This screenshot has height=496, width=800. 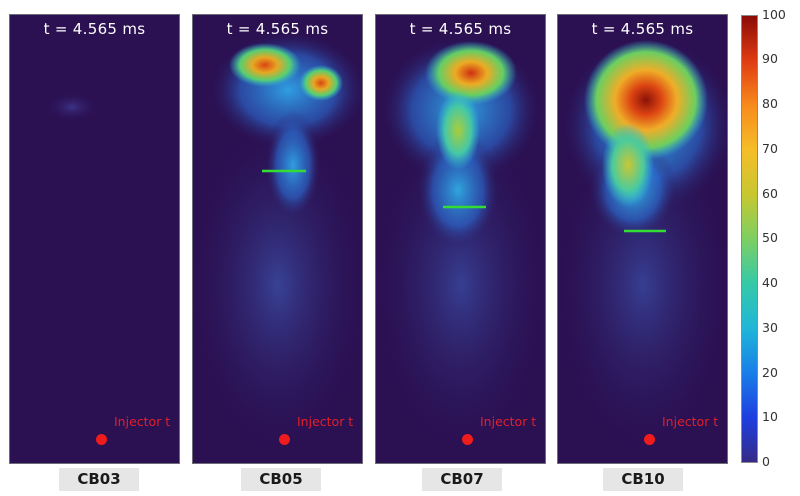 What do you see at coordinates (770, 372) in the screenshot?
I see `colorbar-tick: 20` at bounding box center [770, 372].